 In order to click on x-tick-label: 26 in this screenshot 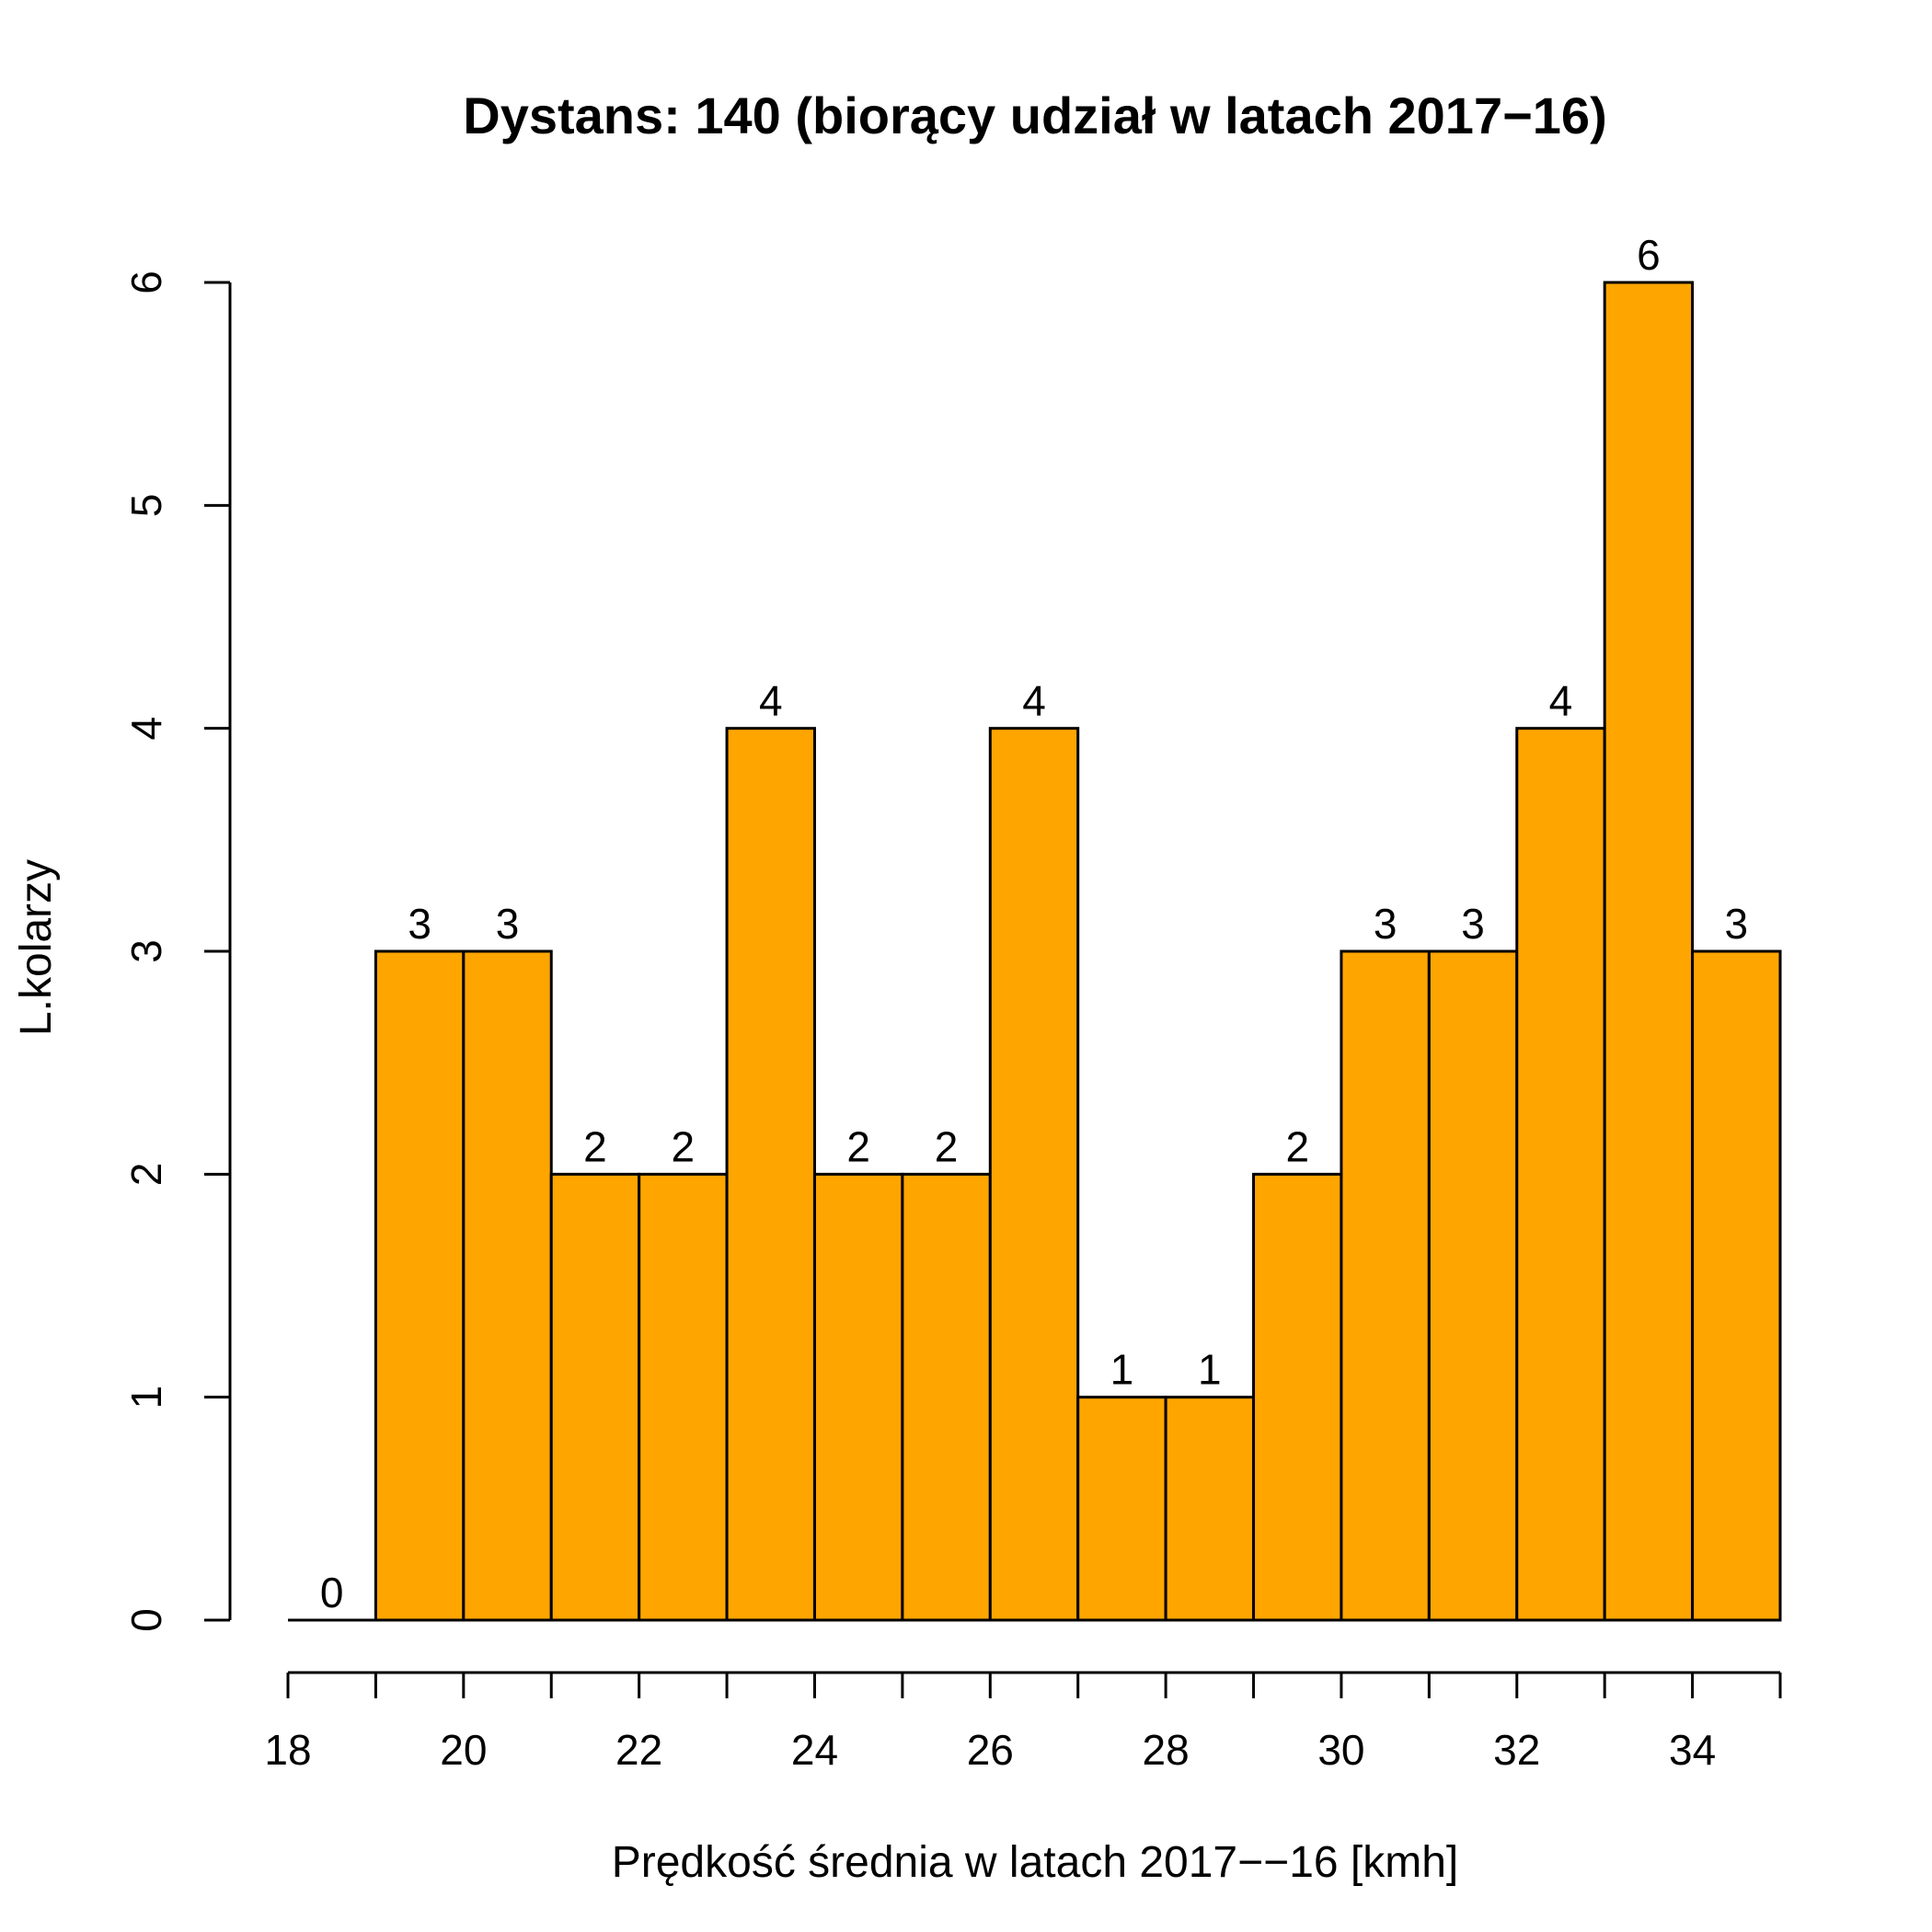, I will do `click(991, 1750)`.